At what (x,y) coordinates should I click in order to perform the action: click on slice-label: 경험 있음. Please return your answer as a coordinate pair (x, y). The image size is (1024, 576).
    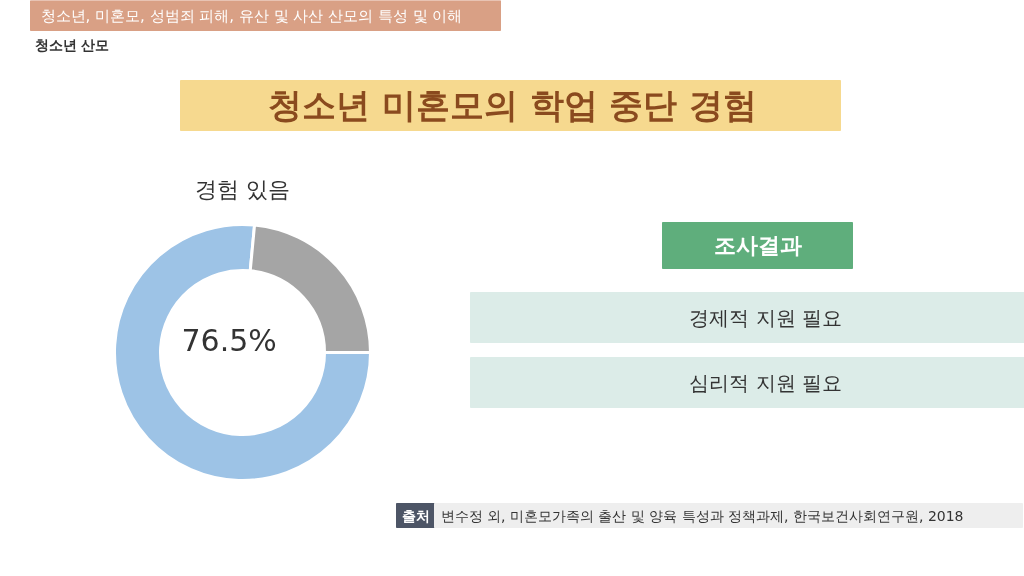
    Looking at the image, I should click on (242, 189).